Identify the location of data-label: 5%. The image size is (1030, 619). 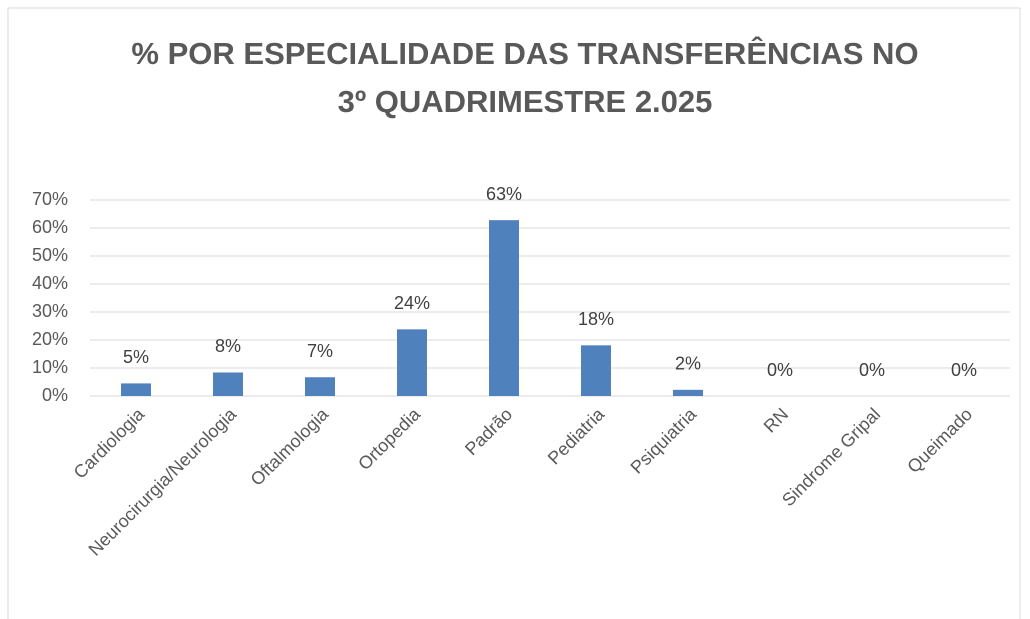
(136, 357).